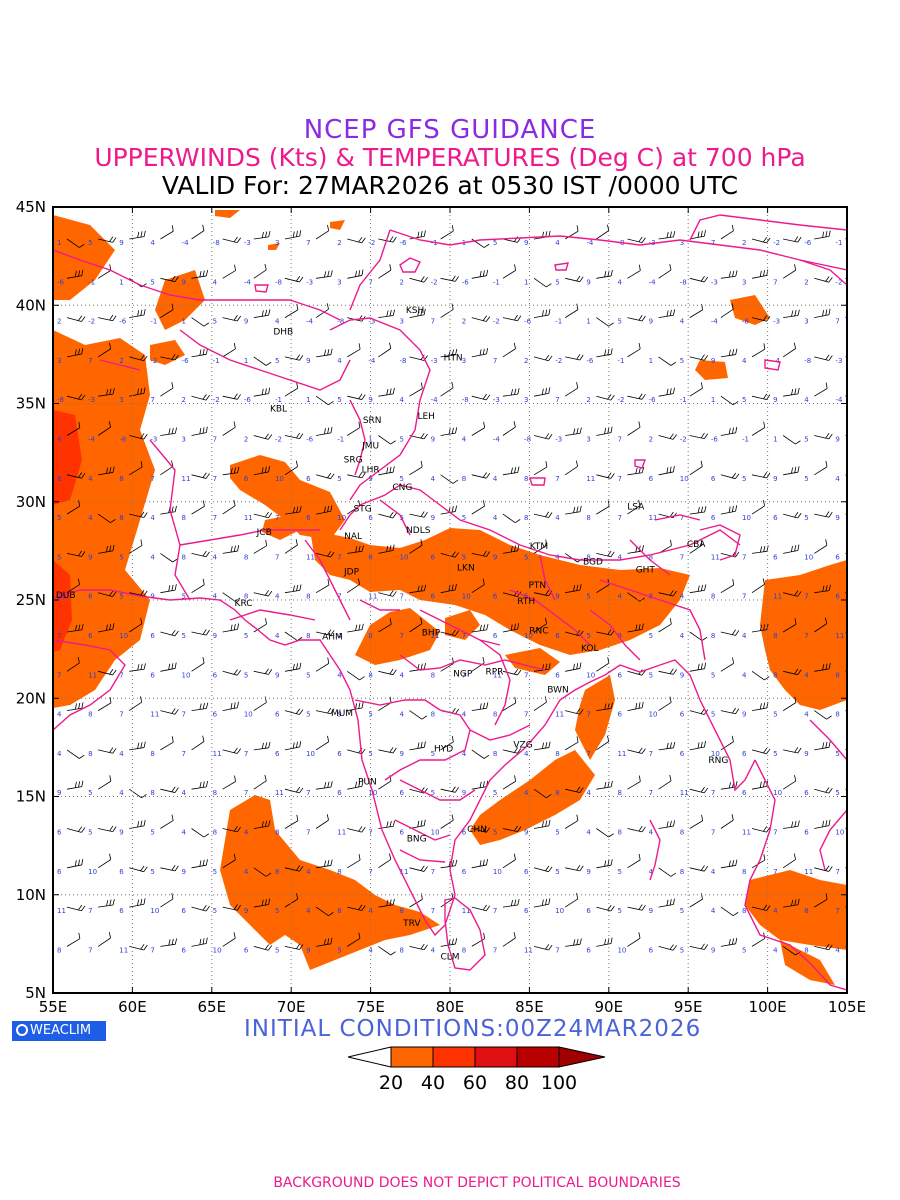 The image size is (900, 1200). I want to click on temperature-digit: -1, so click(340, 440).